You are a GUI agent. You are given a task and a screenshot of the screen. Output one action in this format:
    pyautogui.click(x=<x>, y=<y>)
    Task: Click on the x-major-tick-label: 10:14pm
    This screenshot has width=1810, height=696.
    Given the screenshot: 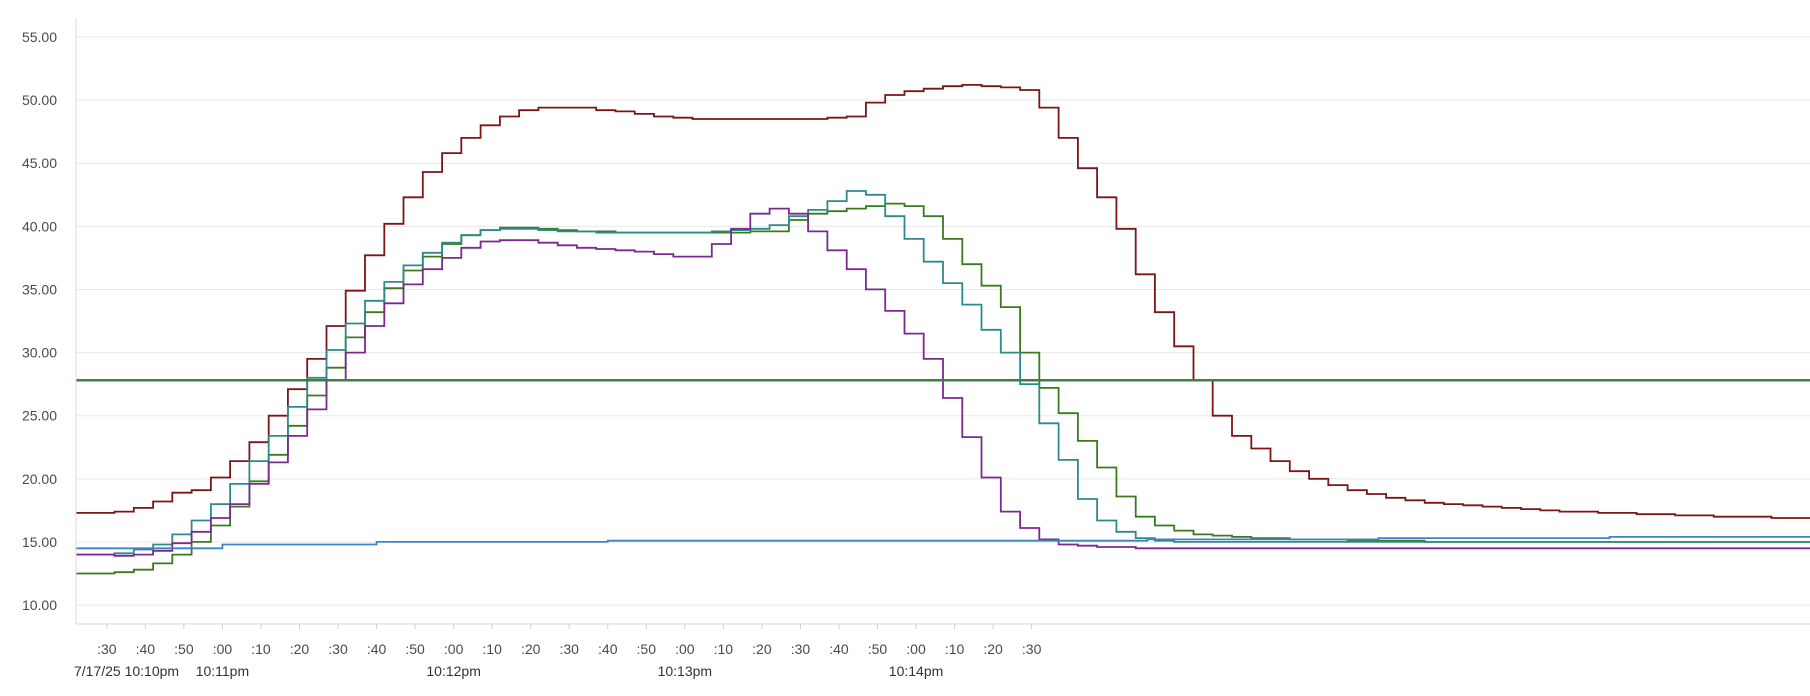 What is the action you would take?
    pyautogui.click(x=916, y=671)
    